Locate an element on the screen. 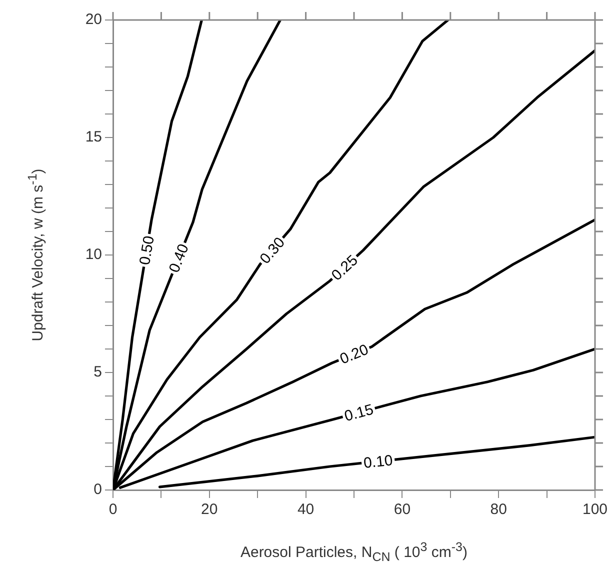 Image resolution: width=615 pixels, height=585 pixels. text: 0.10 is located at coordinates (378, 462).